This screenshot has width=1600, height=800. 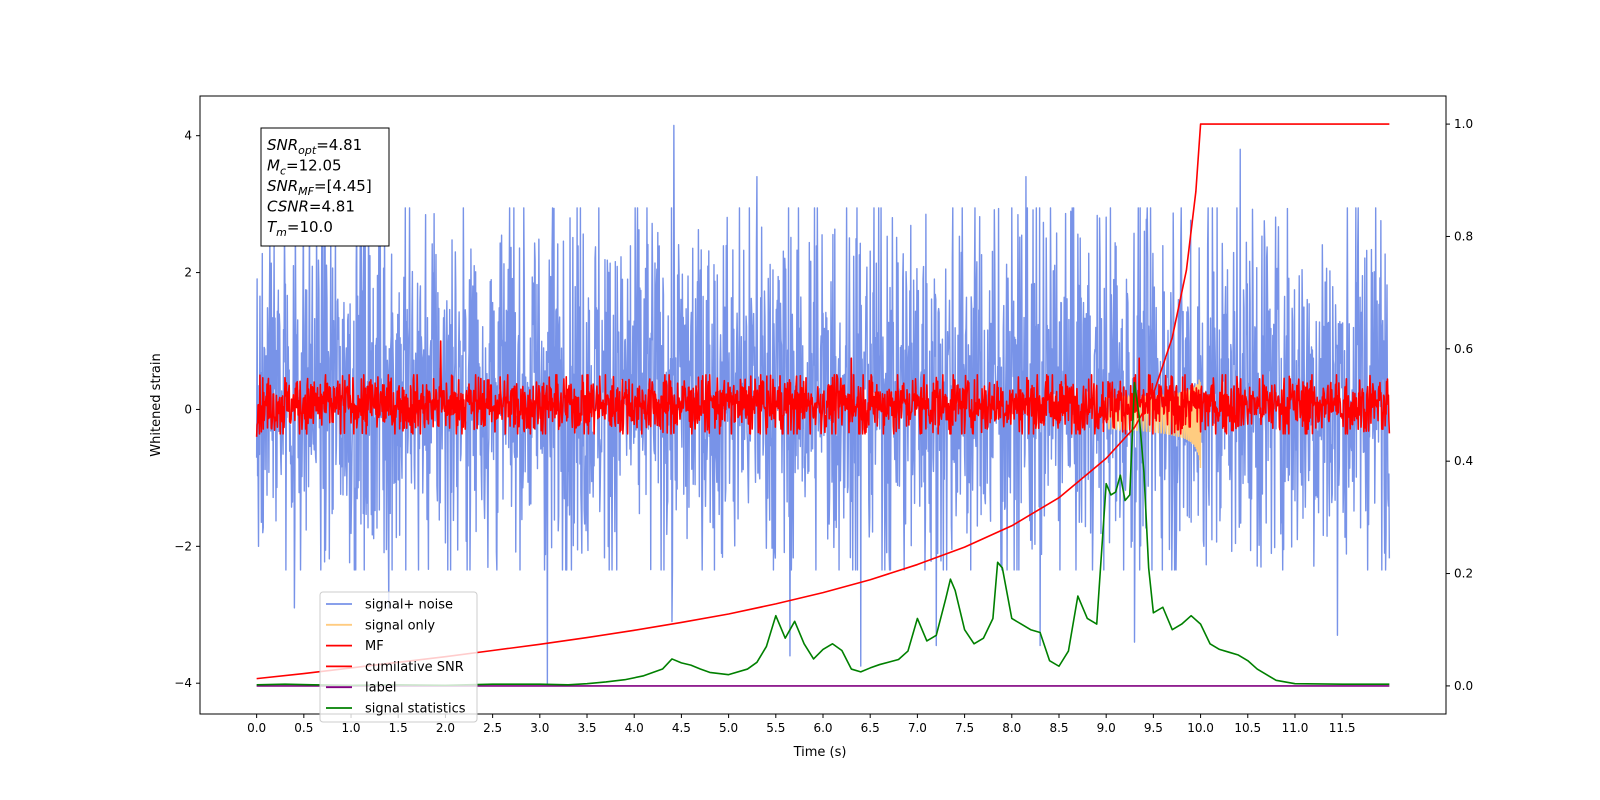 I want to click on y-axis-left: −4 −2 0 2 4, so click(x=187, y=409).